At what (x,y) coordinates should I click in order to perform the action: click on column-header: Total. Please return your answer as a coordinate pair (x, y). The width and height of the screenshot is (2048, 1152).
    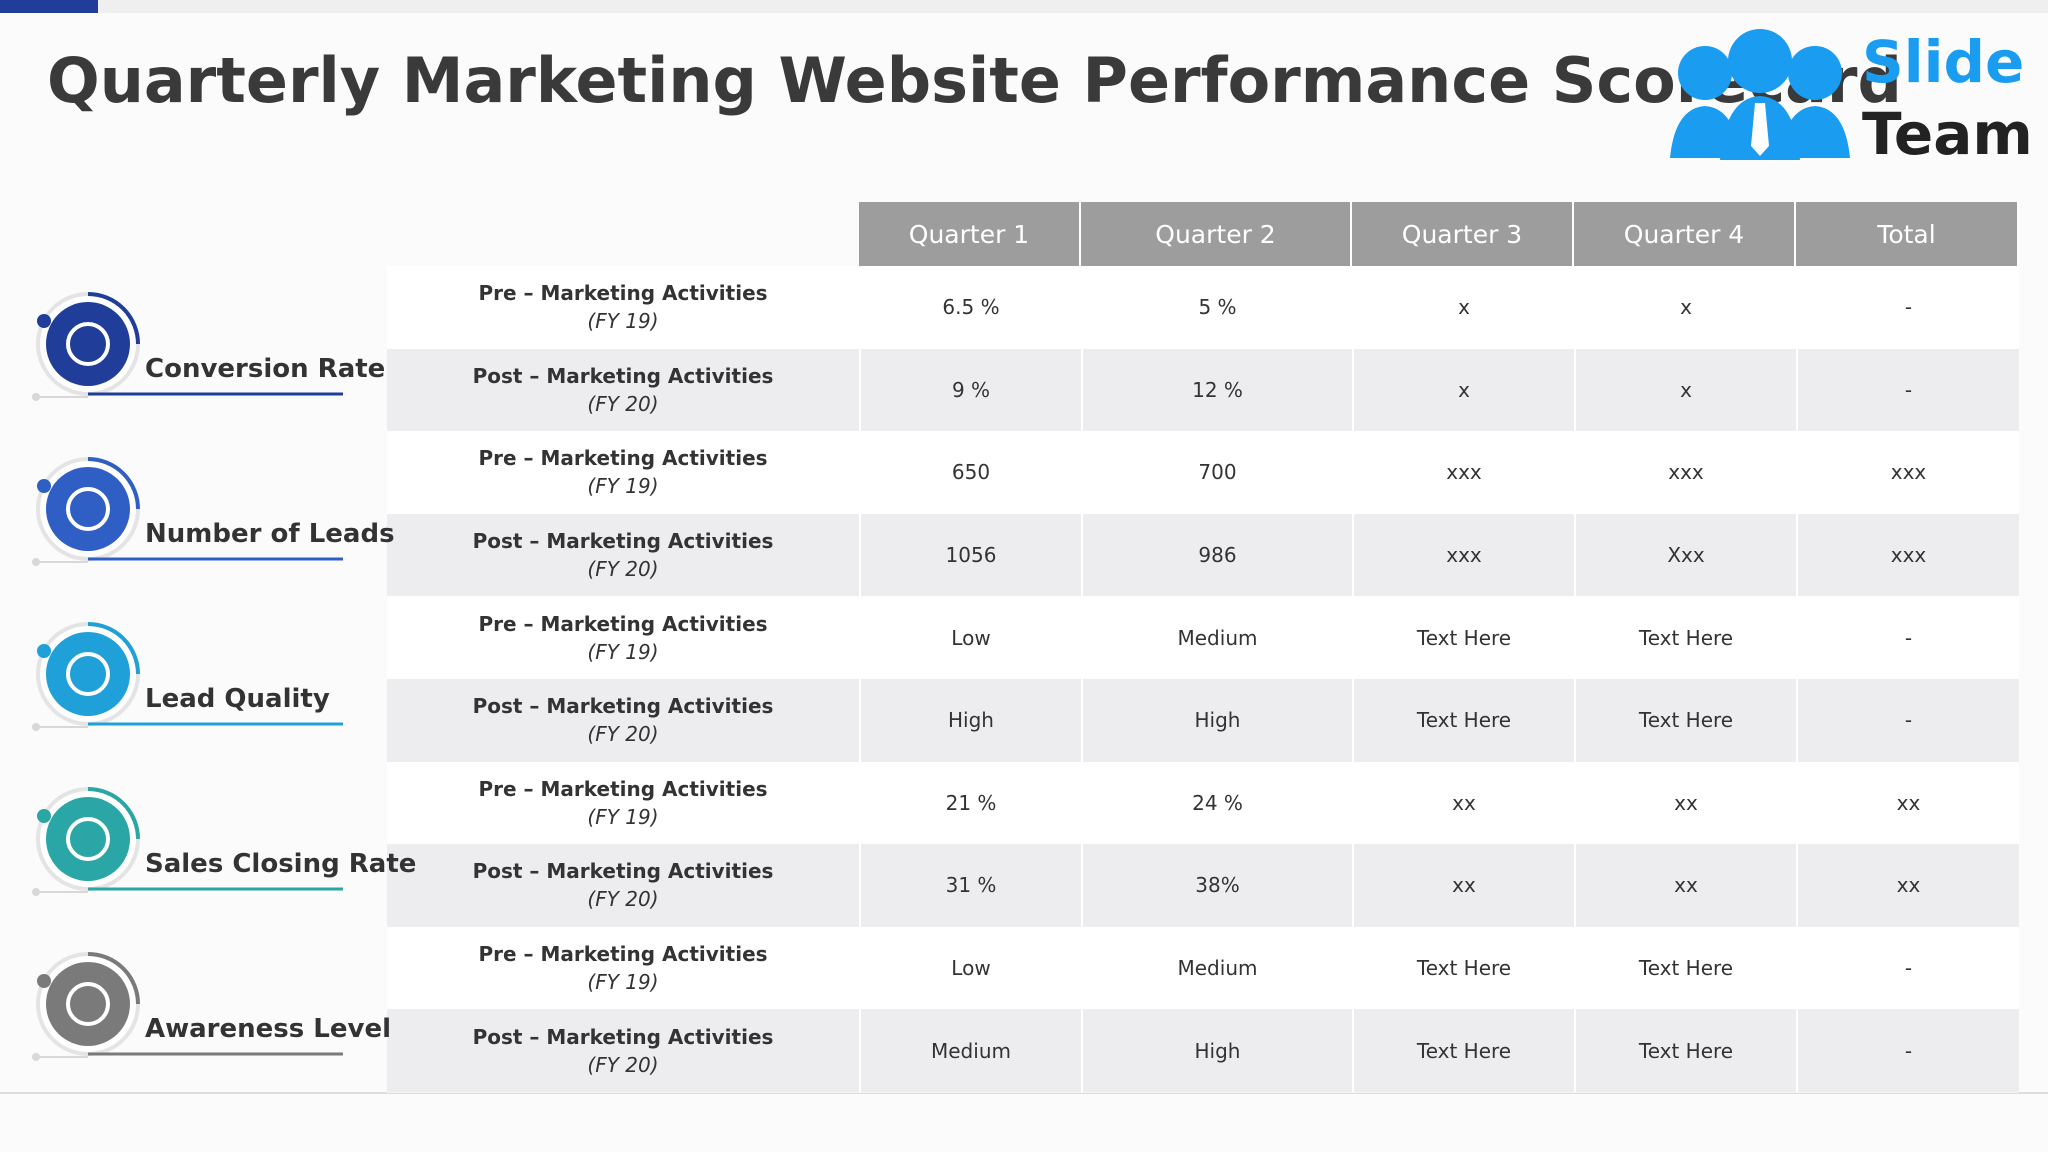
    Looking at the image, I should click on (1907, 234).